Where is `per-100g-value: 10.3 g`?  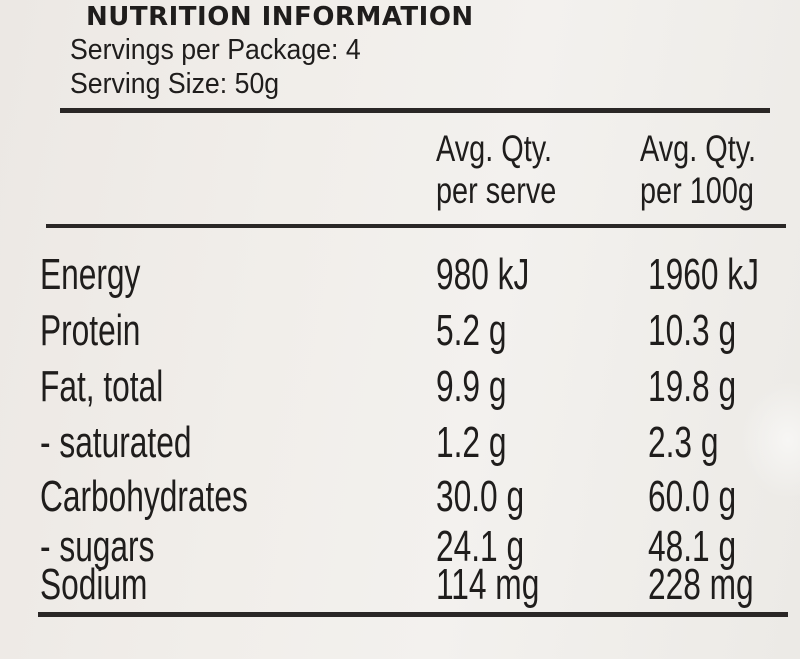 per-100g-value: 10.3 g is located at coordinates (692, 330).